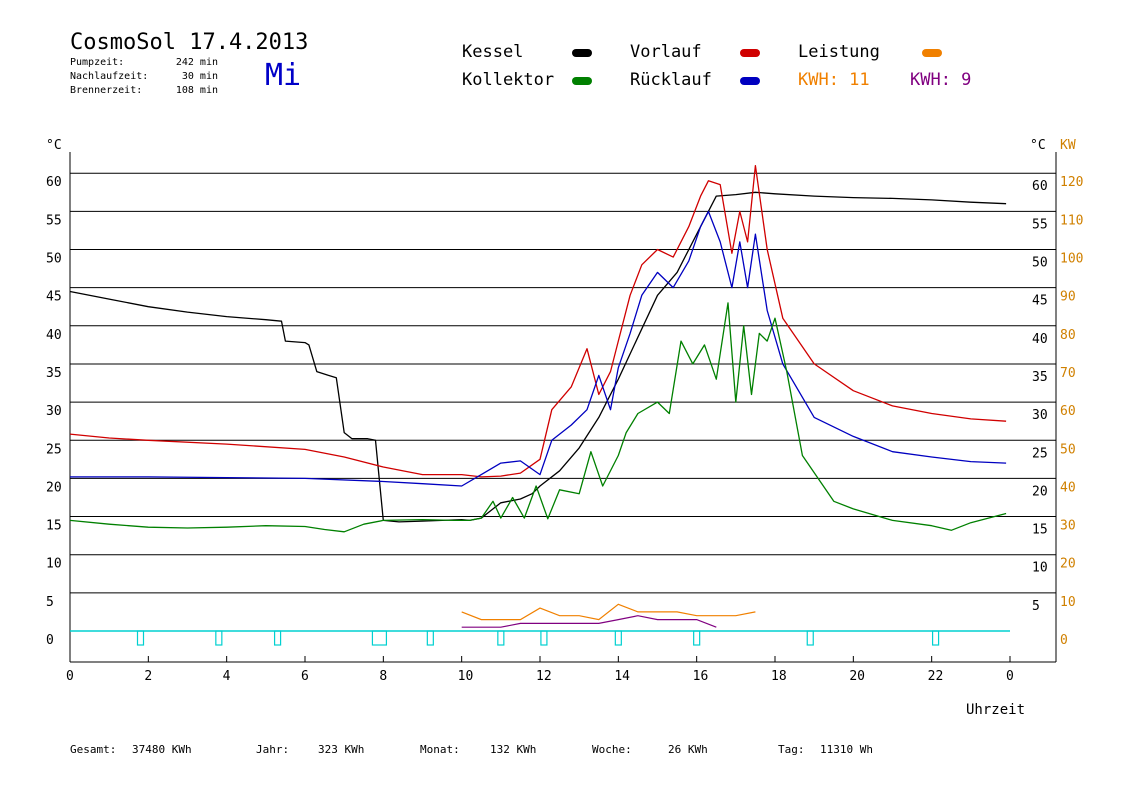 The height and width of the screenshot is (812, 1148). I want to click on footer-jahr-value: 323 KWh, so click(341, 749).